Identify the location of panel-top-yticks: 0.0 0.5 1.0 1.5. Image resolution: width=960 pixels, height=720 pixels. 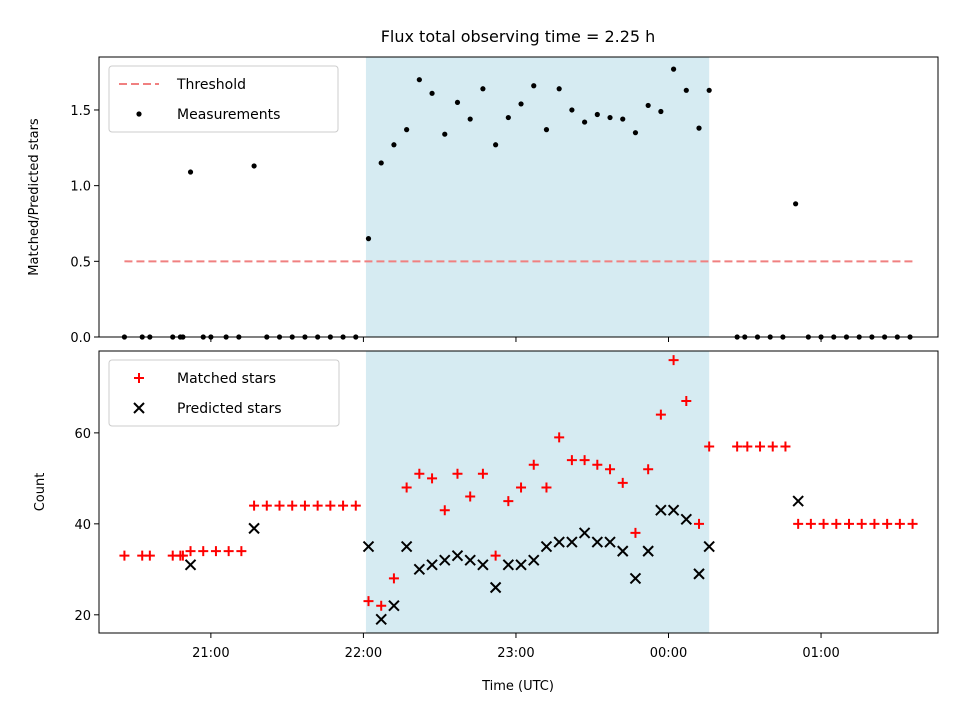
(84, 225).